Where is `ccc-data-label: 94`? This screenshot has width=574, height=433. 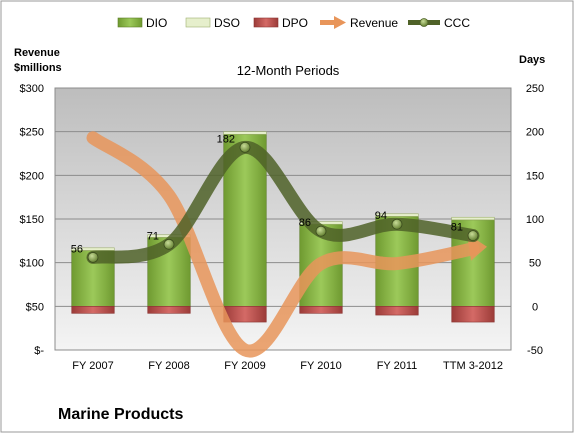 ccc-data-label: 94 is located at coordinates (381, 216).